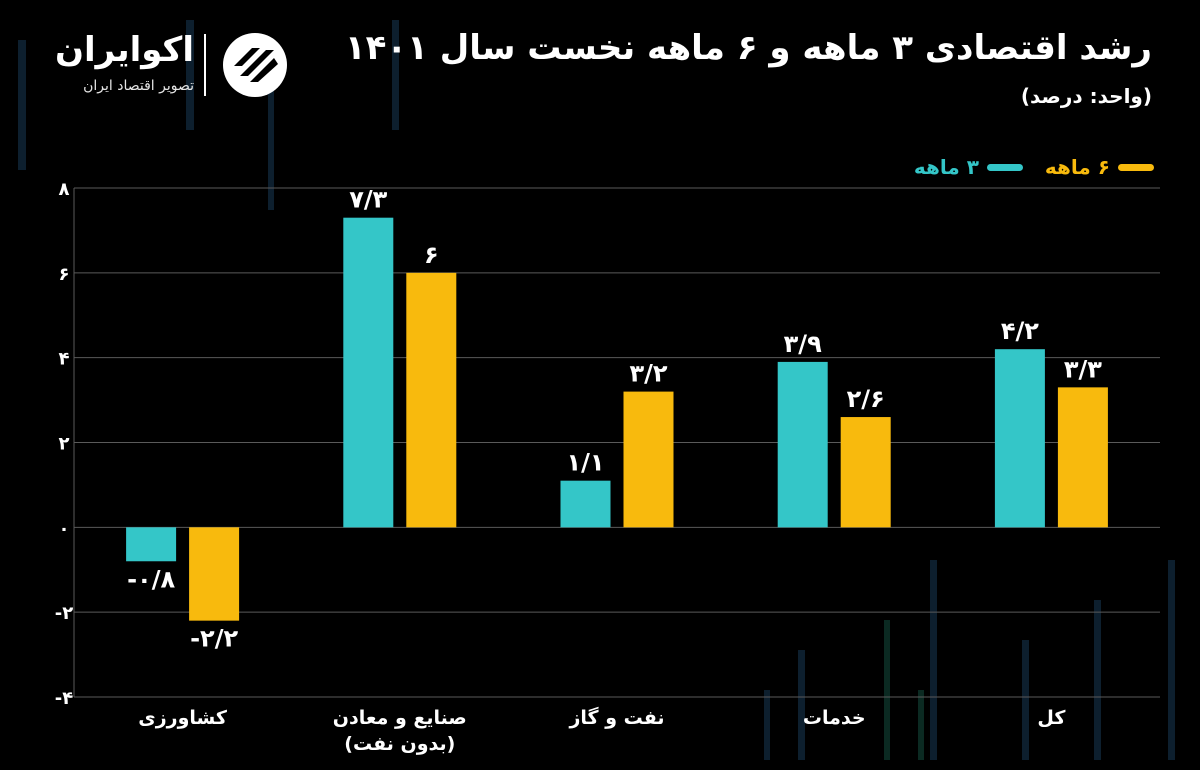 This screenshot has width=1200, height=770. What do you see at coordinates (1034, 167) in the screenshot?
I see `chart-legend: ۶ ماهه ۳ ماهه` at bounding box center [1034, 167].